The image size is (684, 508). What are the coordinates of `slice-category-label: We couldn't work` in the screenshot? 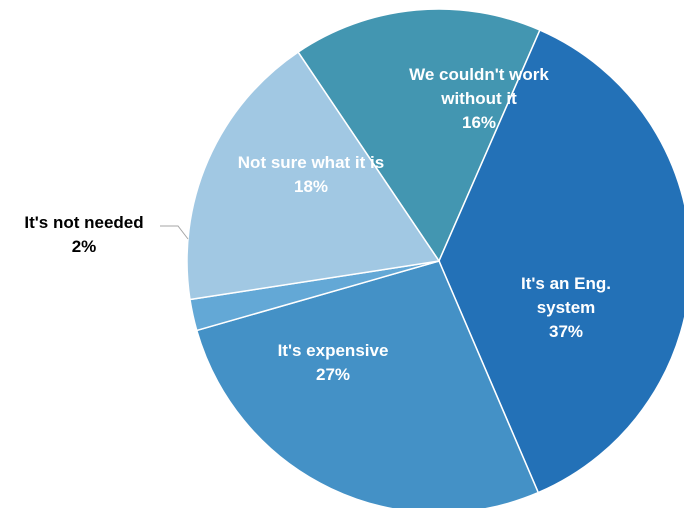 It's located at (479, 74).